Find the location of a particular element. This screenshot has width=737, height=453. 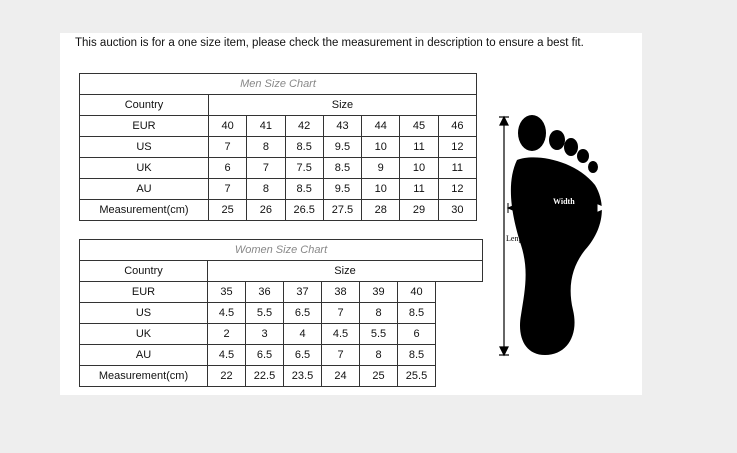

size-cell: 7.5 is located at coordinates (304, 168).